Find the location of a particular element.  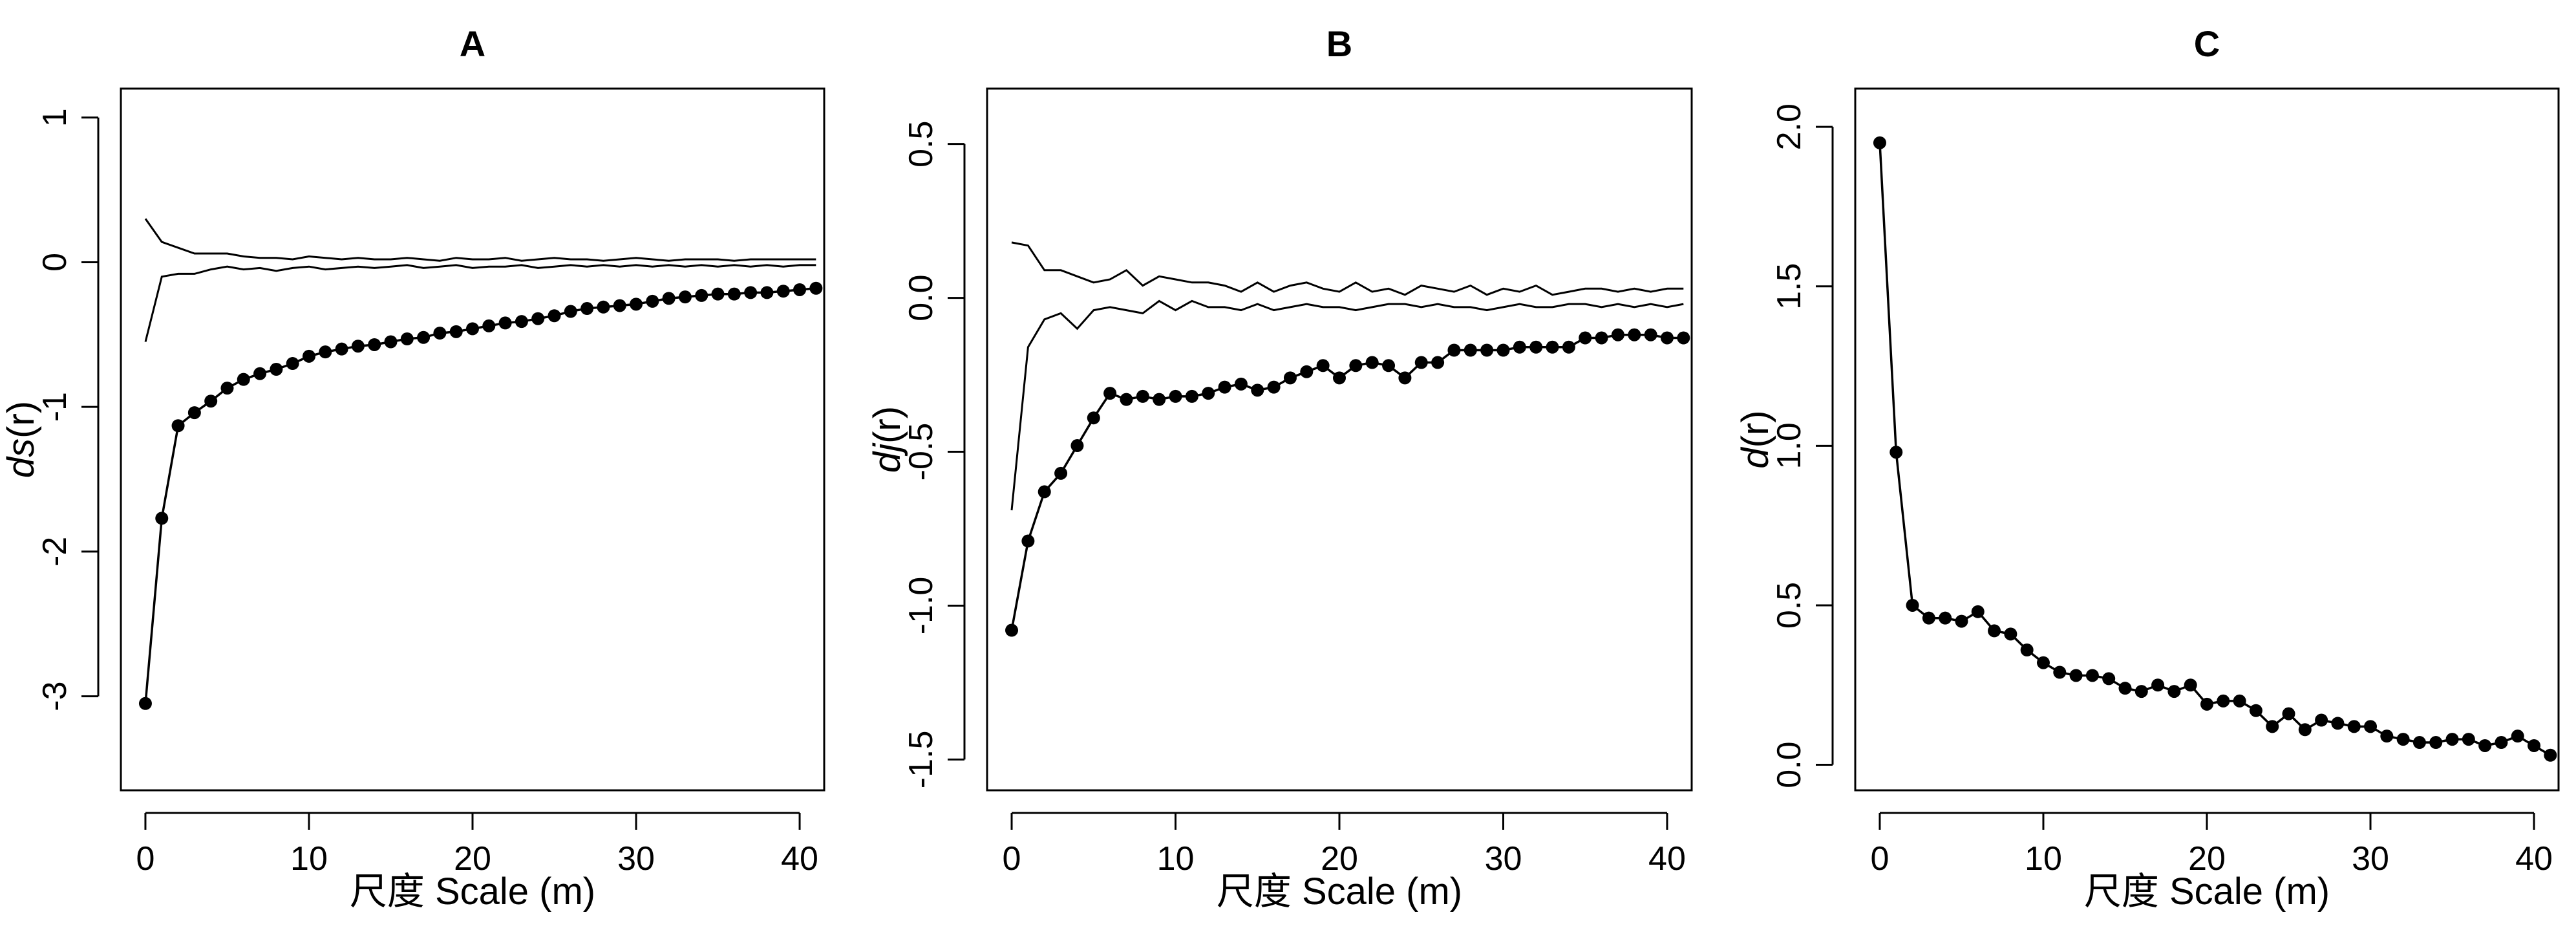

y-tick-label: -2 is located at coordinates (55, 552).